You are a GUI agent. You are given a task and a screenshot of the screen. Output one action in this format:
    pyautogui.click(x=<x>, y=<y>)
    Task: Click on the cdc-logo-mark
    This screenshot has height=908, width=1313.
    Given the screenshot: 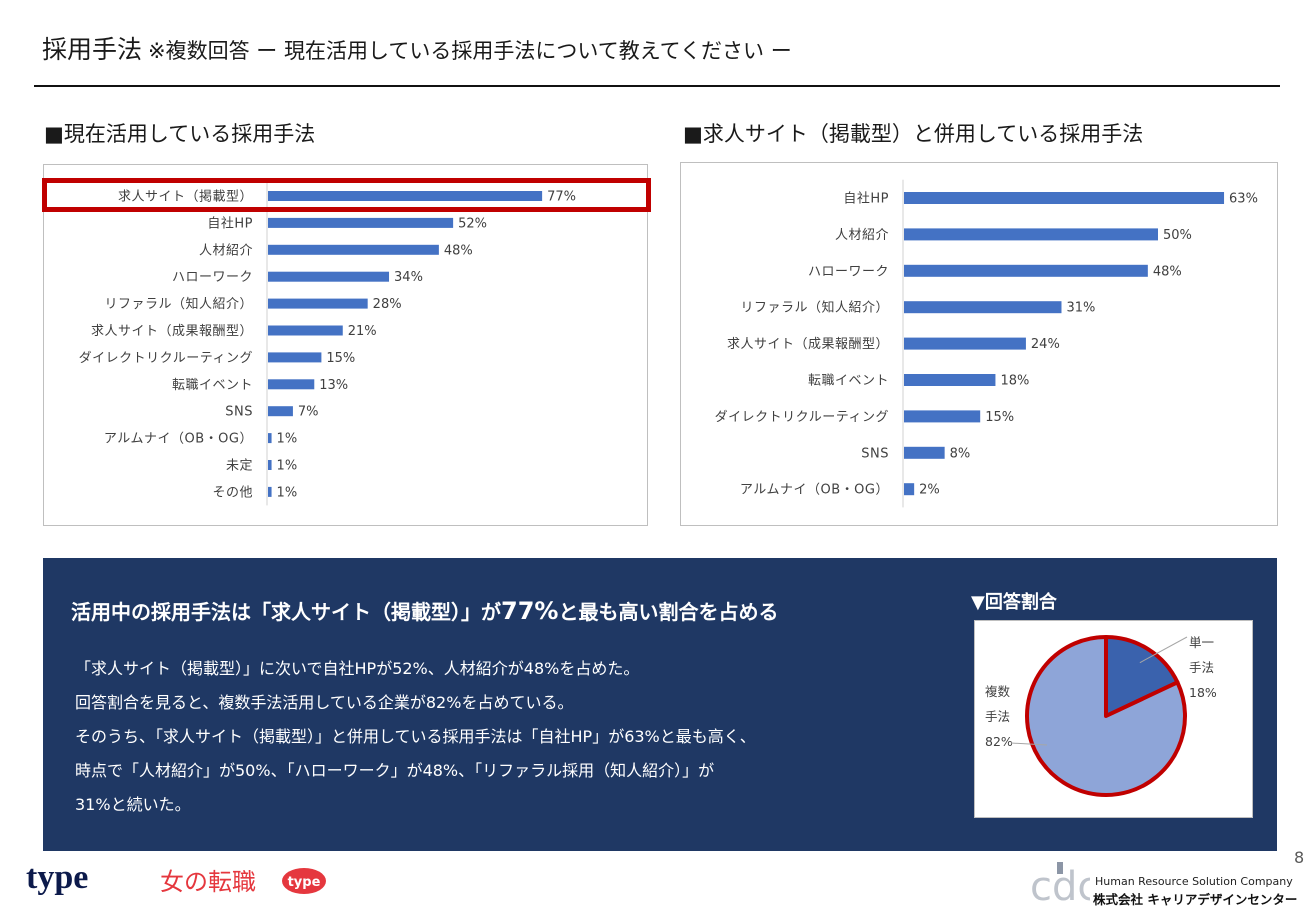 What is the action you would take?
    pyautogui.click(x=1060, y=868)
    